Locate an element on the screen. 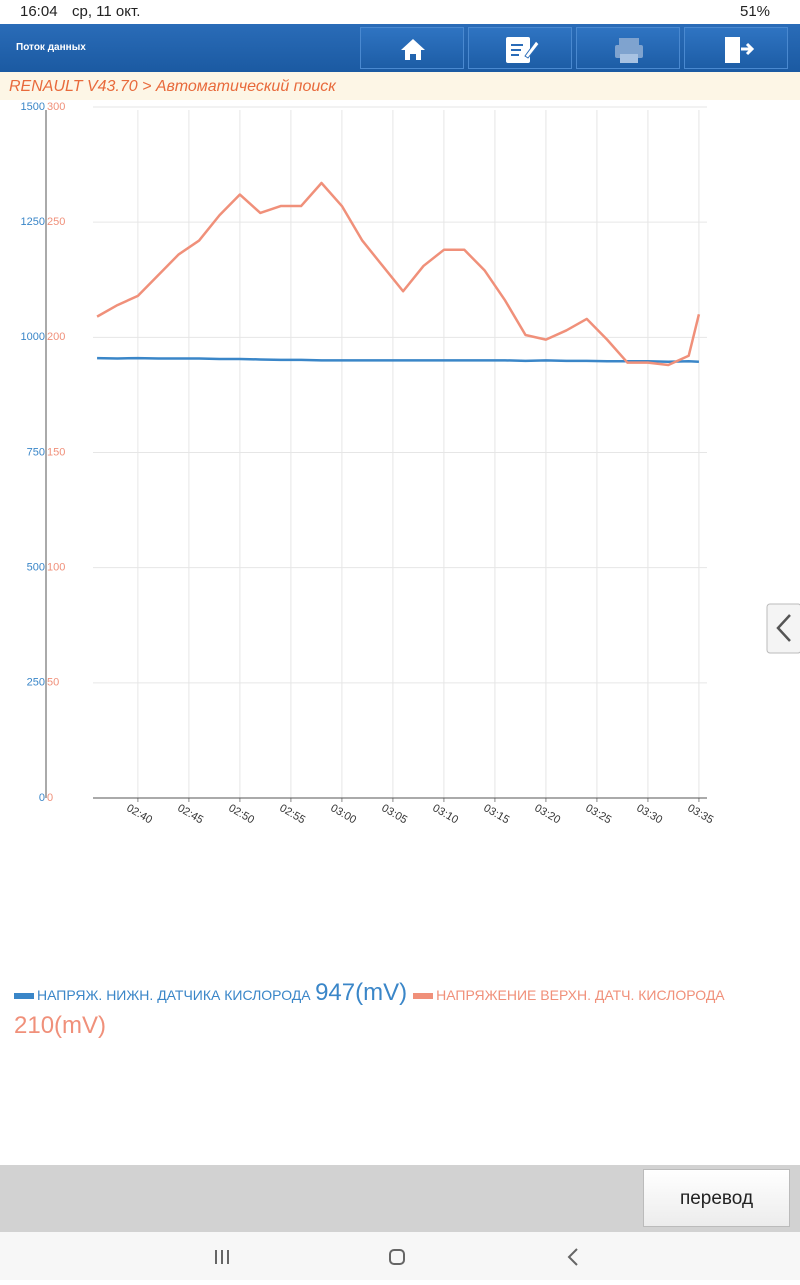  y-tick-label: 0 is located at coordinates (42, 798).